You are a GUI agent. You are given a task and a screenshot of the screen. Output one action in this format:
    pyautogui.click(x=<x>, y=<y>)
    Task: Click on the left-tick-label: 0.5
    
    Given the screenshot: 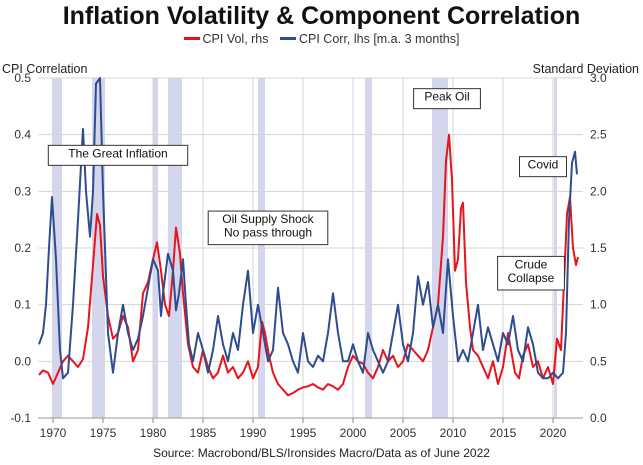 What is the action you would take?
    pyautogui.click(x=22, y=78)
    